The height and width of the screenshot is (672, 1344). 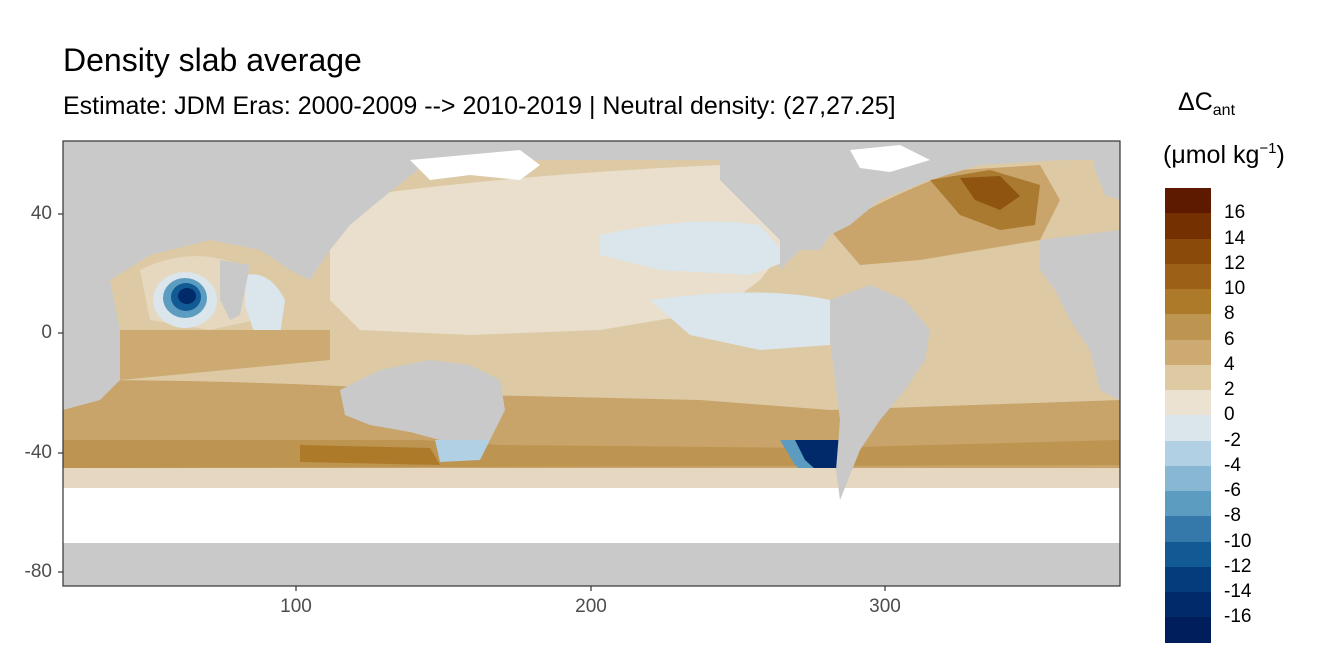 What do you see at coordinates (1238, 591) in the screenshot?
I see `legend-label: -14` at bounding box center [1238, 591].